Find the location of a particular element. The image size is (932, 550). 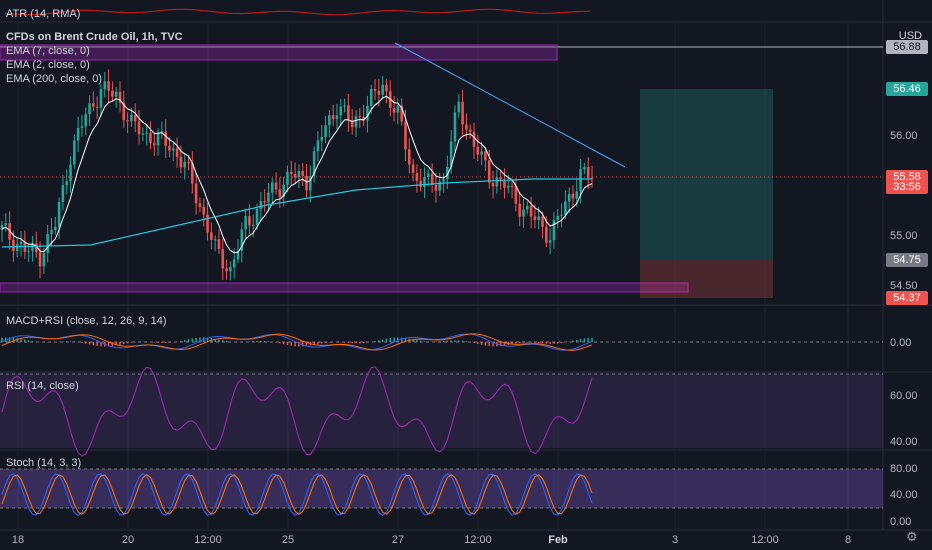

settings-gear-icon: ⚙ is located at coordinates (912, 536).